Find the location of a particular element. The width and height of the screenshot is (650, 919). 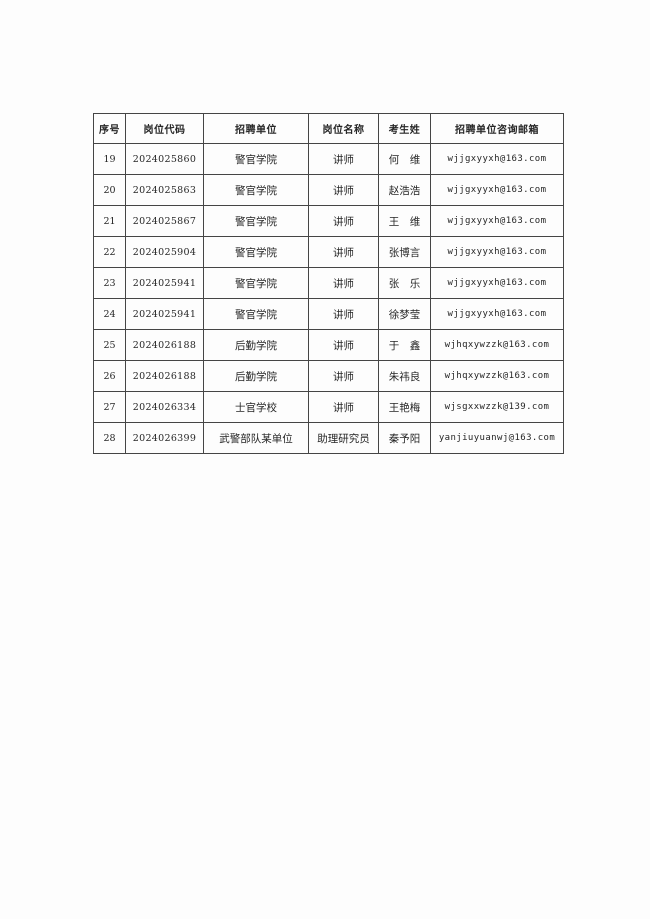

table-row: 23 2024025941 警官学院 讲师张 乐 wjjgxyyxh@163.com is located at coordinates (328, 283).